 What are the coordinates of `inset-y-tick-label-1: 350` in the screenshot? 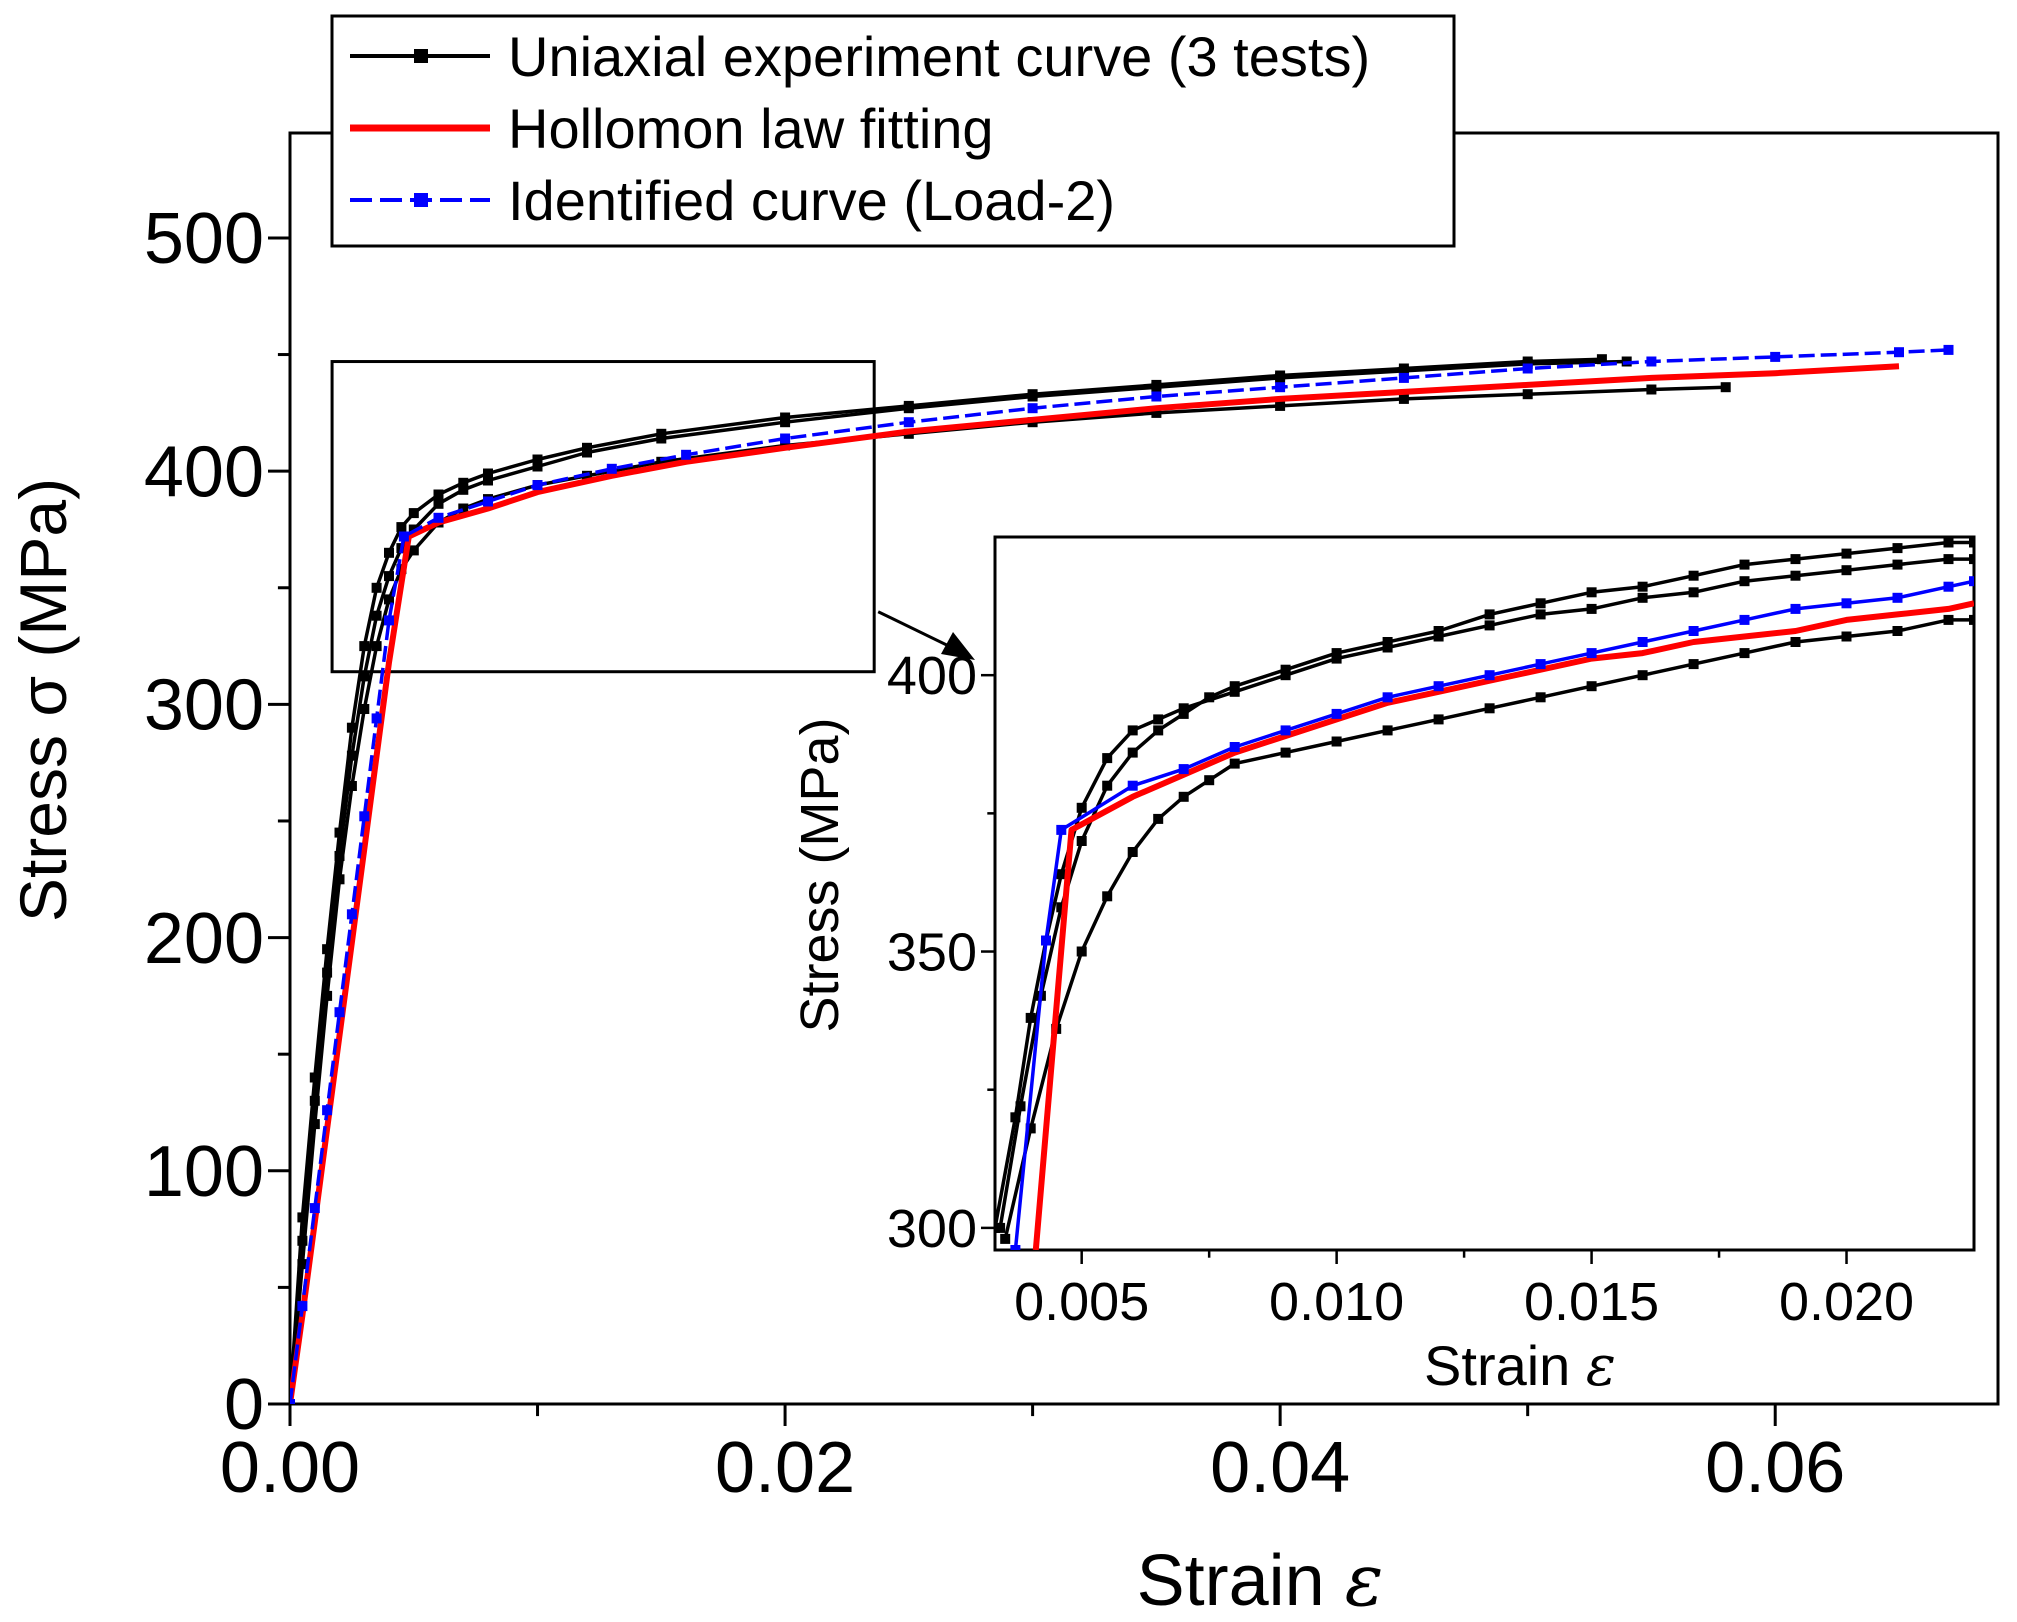 It's located at (932, 952).